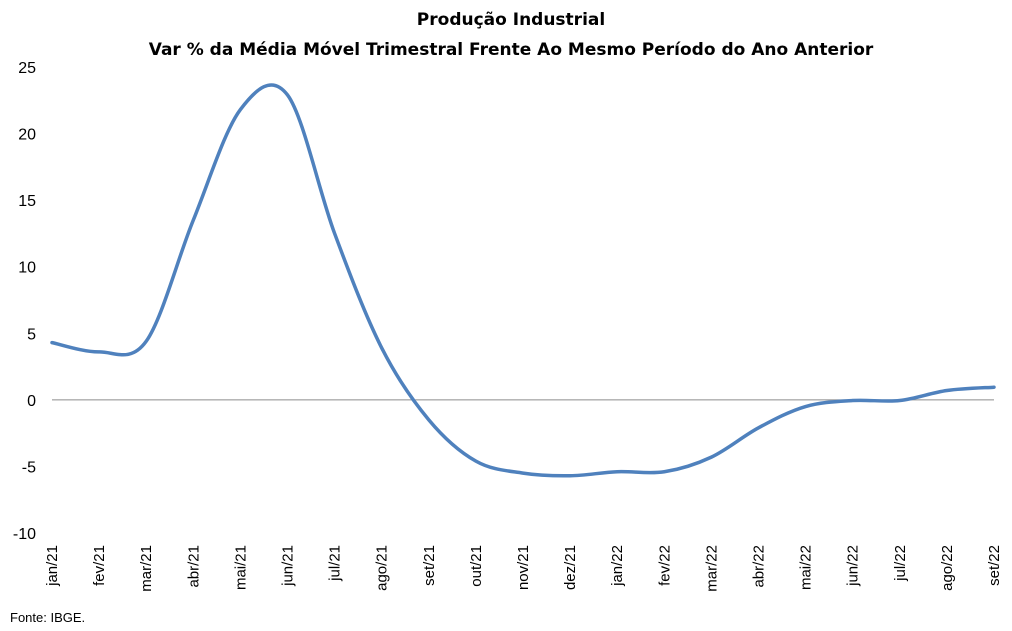  I want to click on y-tick-label: 5, so click(31, 334).